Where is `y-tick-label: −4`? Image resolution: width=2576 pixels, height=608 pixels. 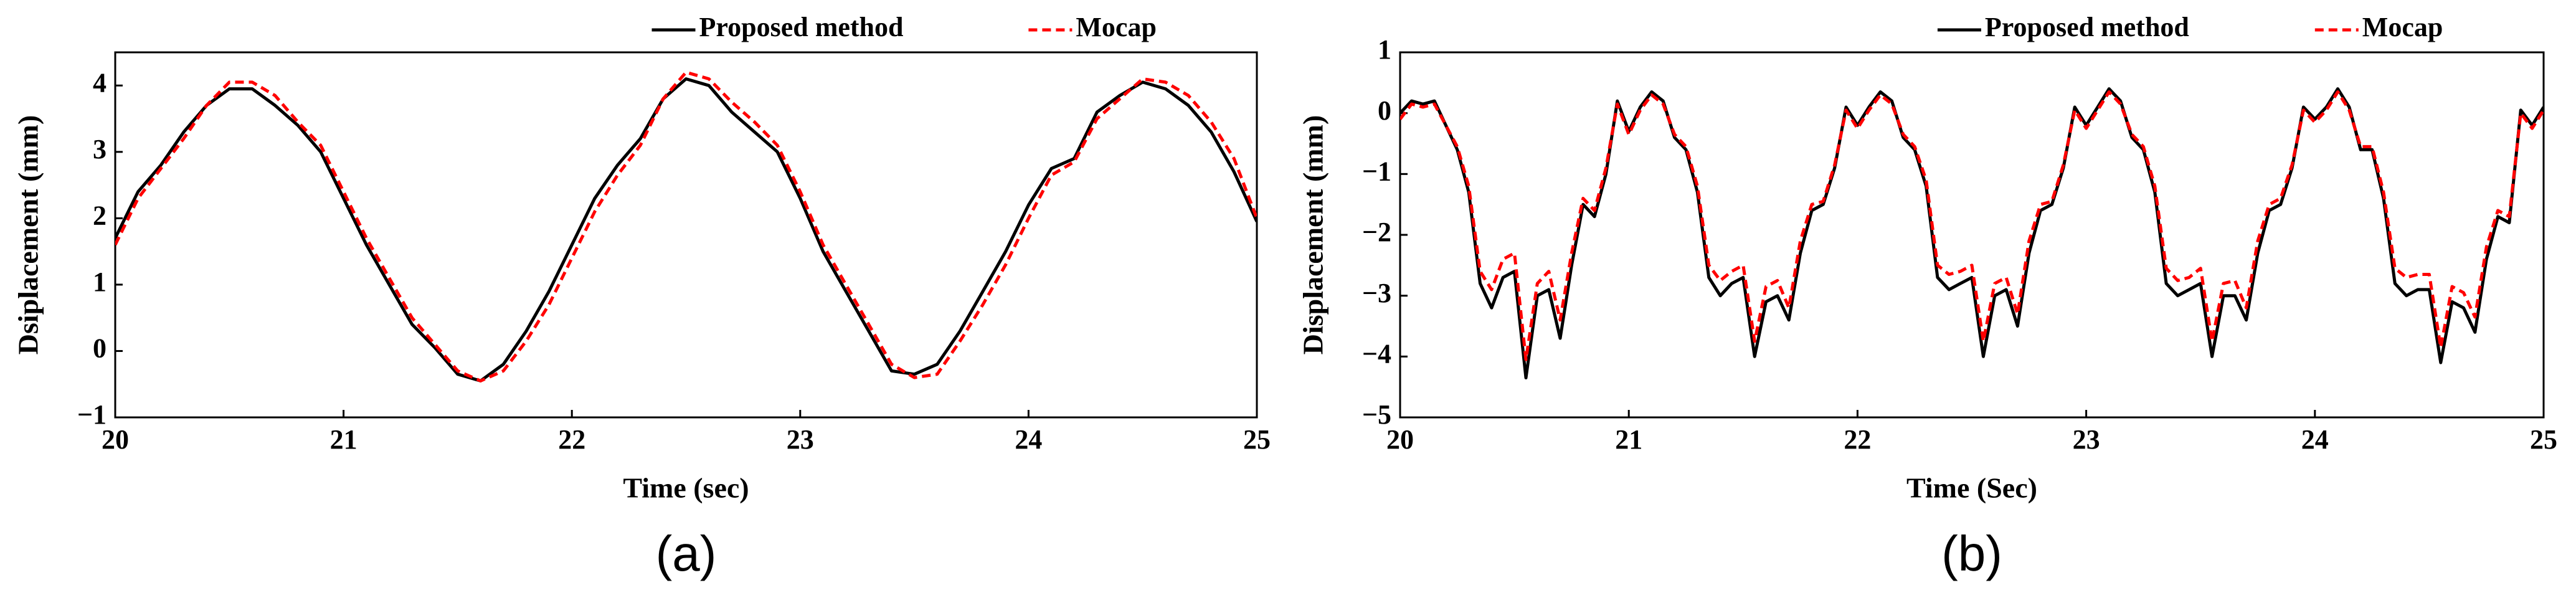
y-tick-label: −4 is located at coordinates (1377, 353).